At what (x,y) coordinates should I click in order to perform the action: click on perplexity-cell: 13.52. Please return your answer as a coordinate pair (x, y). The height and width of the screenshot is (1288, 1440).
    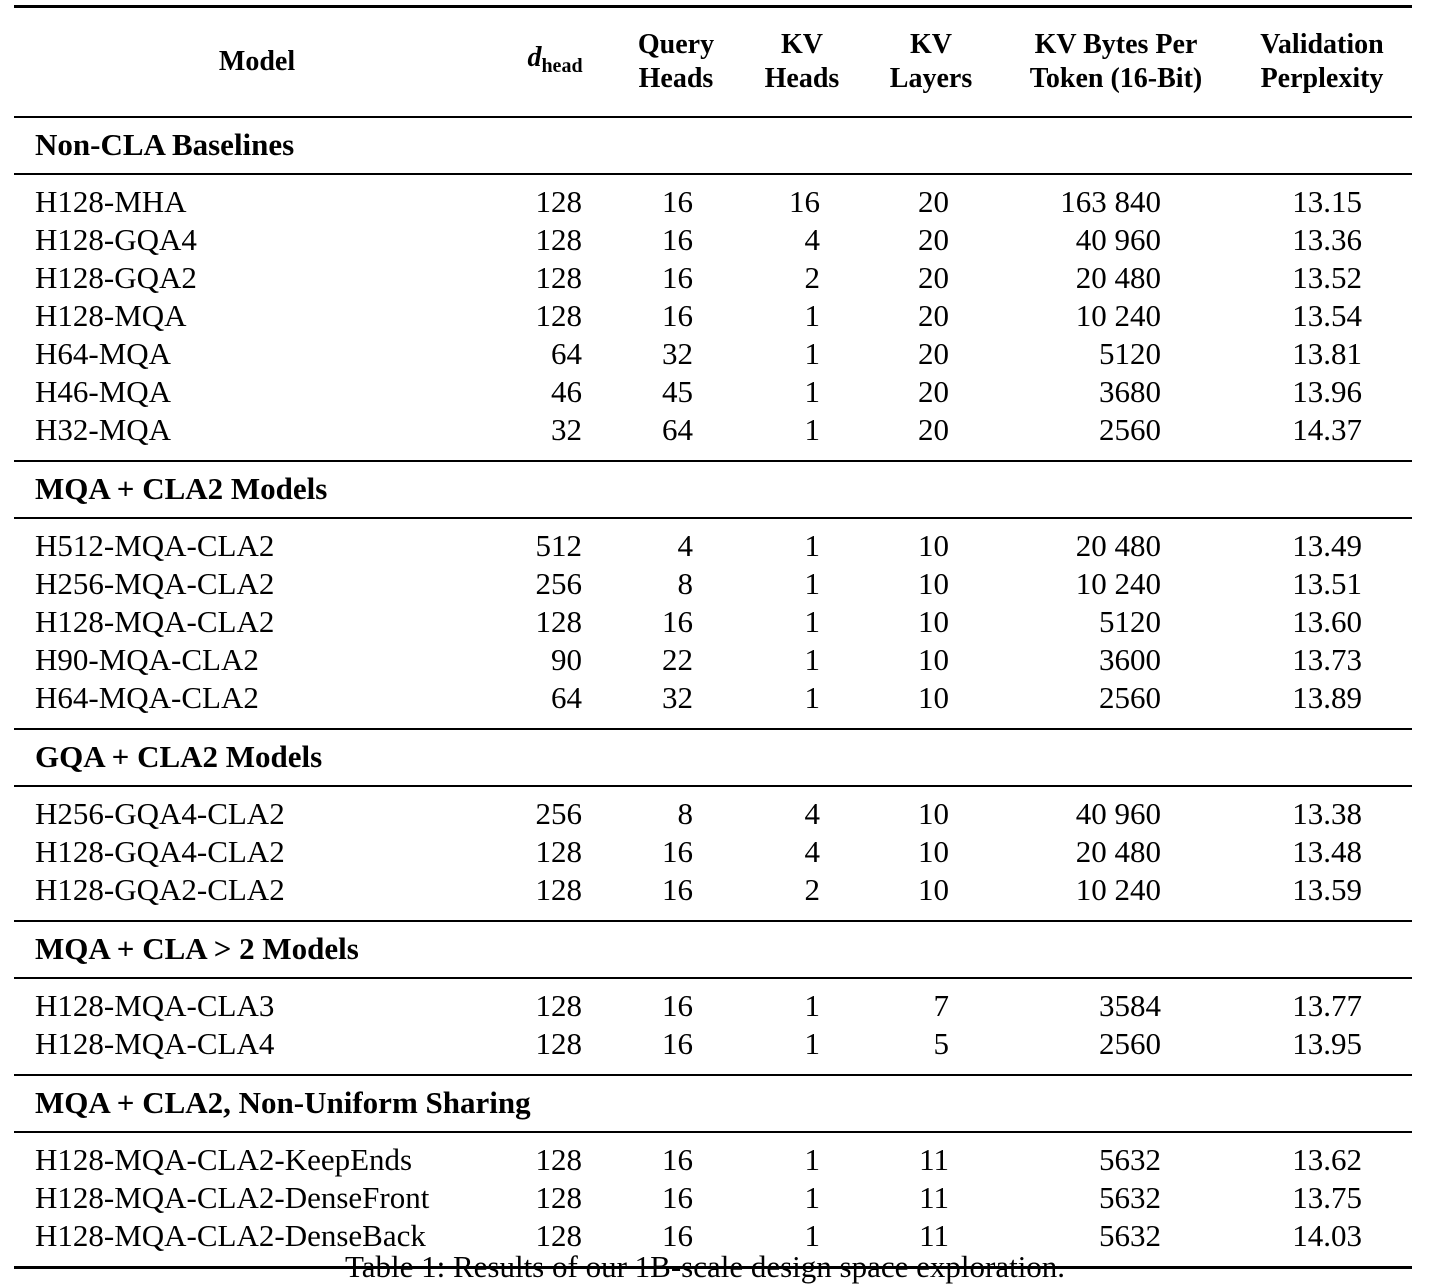
    Looking at the image, I should click on (1327, 277).